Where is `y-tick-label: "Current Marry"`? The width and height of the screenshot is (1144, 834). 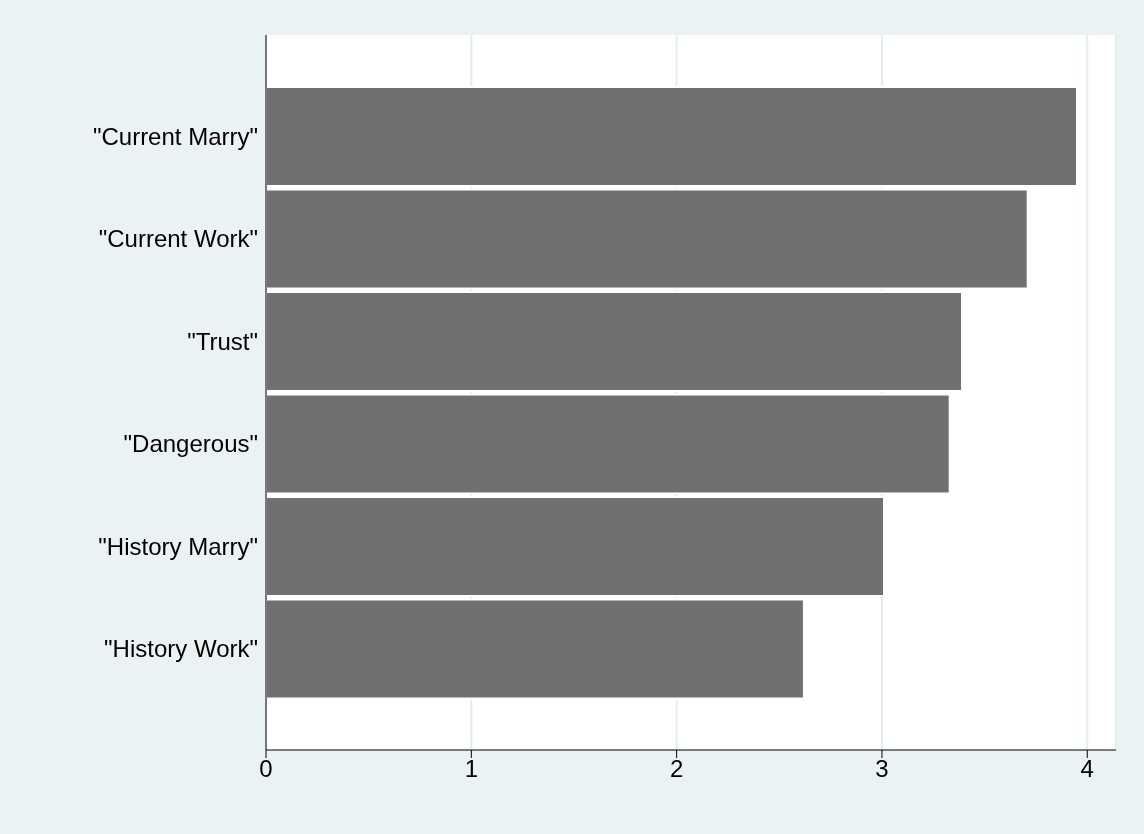
y-tick-label: "Current Marry" is located at coordinates (175, 136).